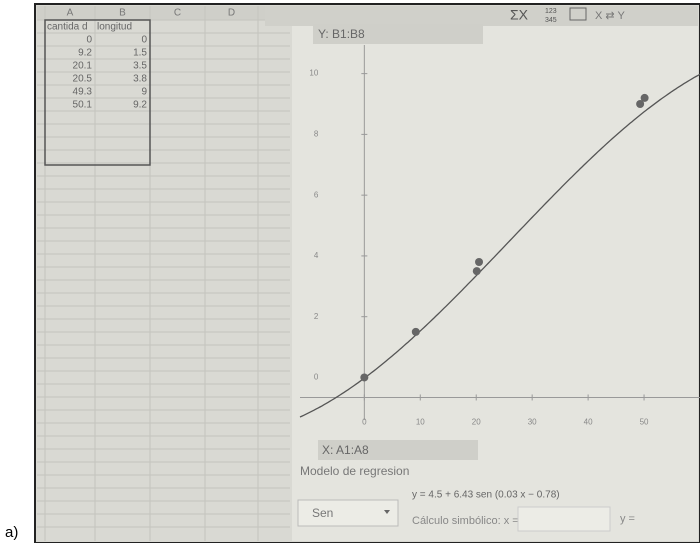 This screenshot has height=543, width=700. I want to click on x-tick-label: 30, so click(532, 422).